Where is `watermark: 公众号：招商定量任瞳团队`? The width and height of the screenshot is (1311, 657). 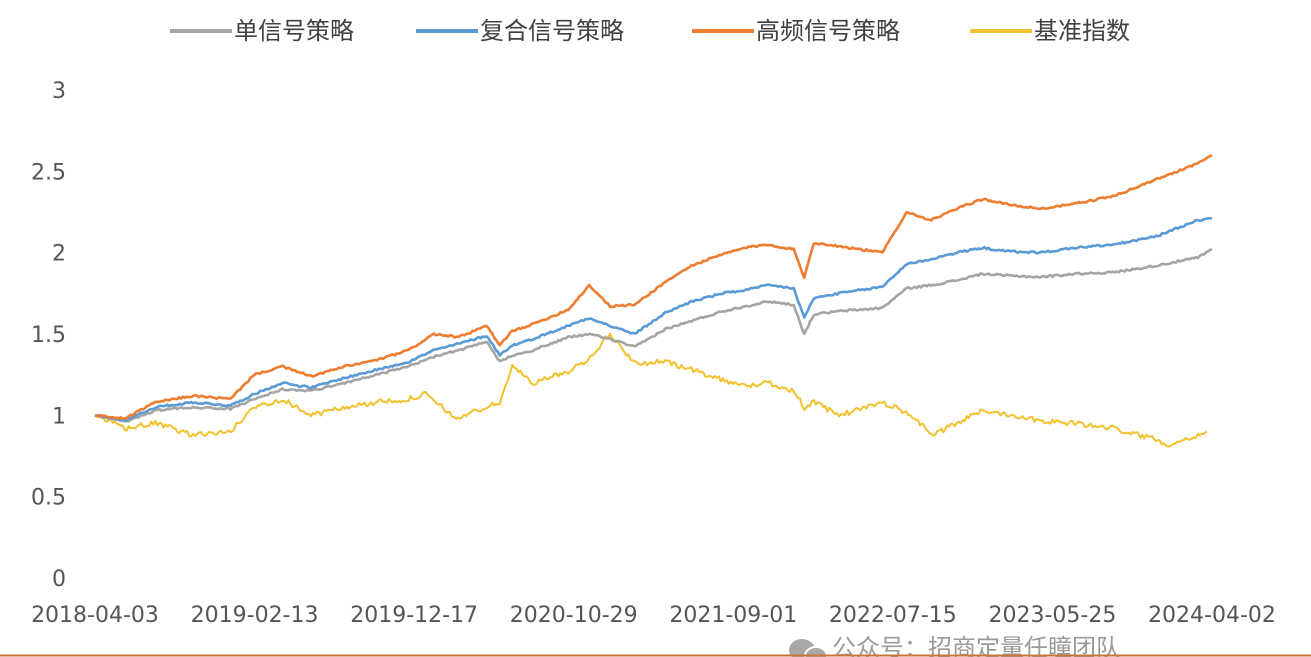 watermark: 公众号：招商定量任瞳团队 is located at coordinates (954, 645).